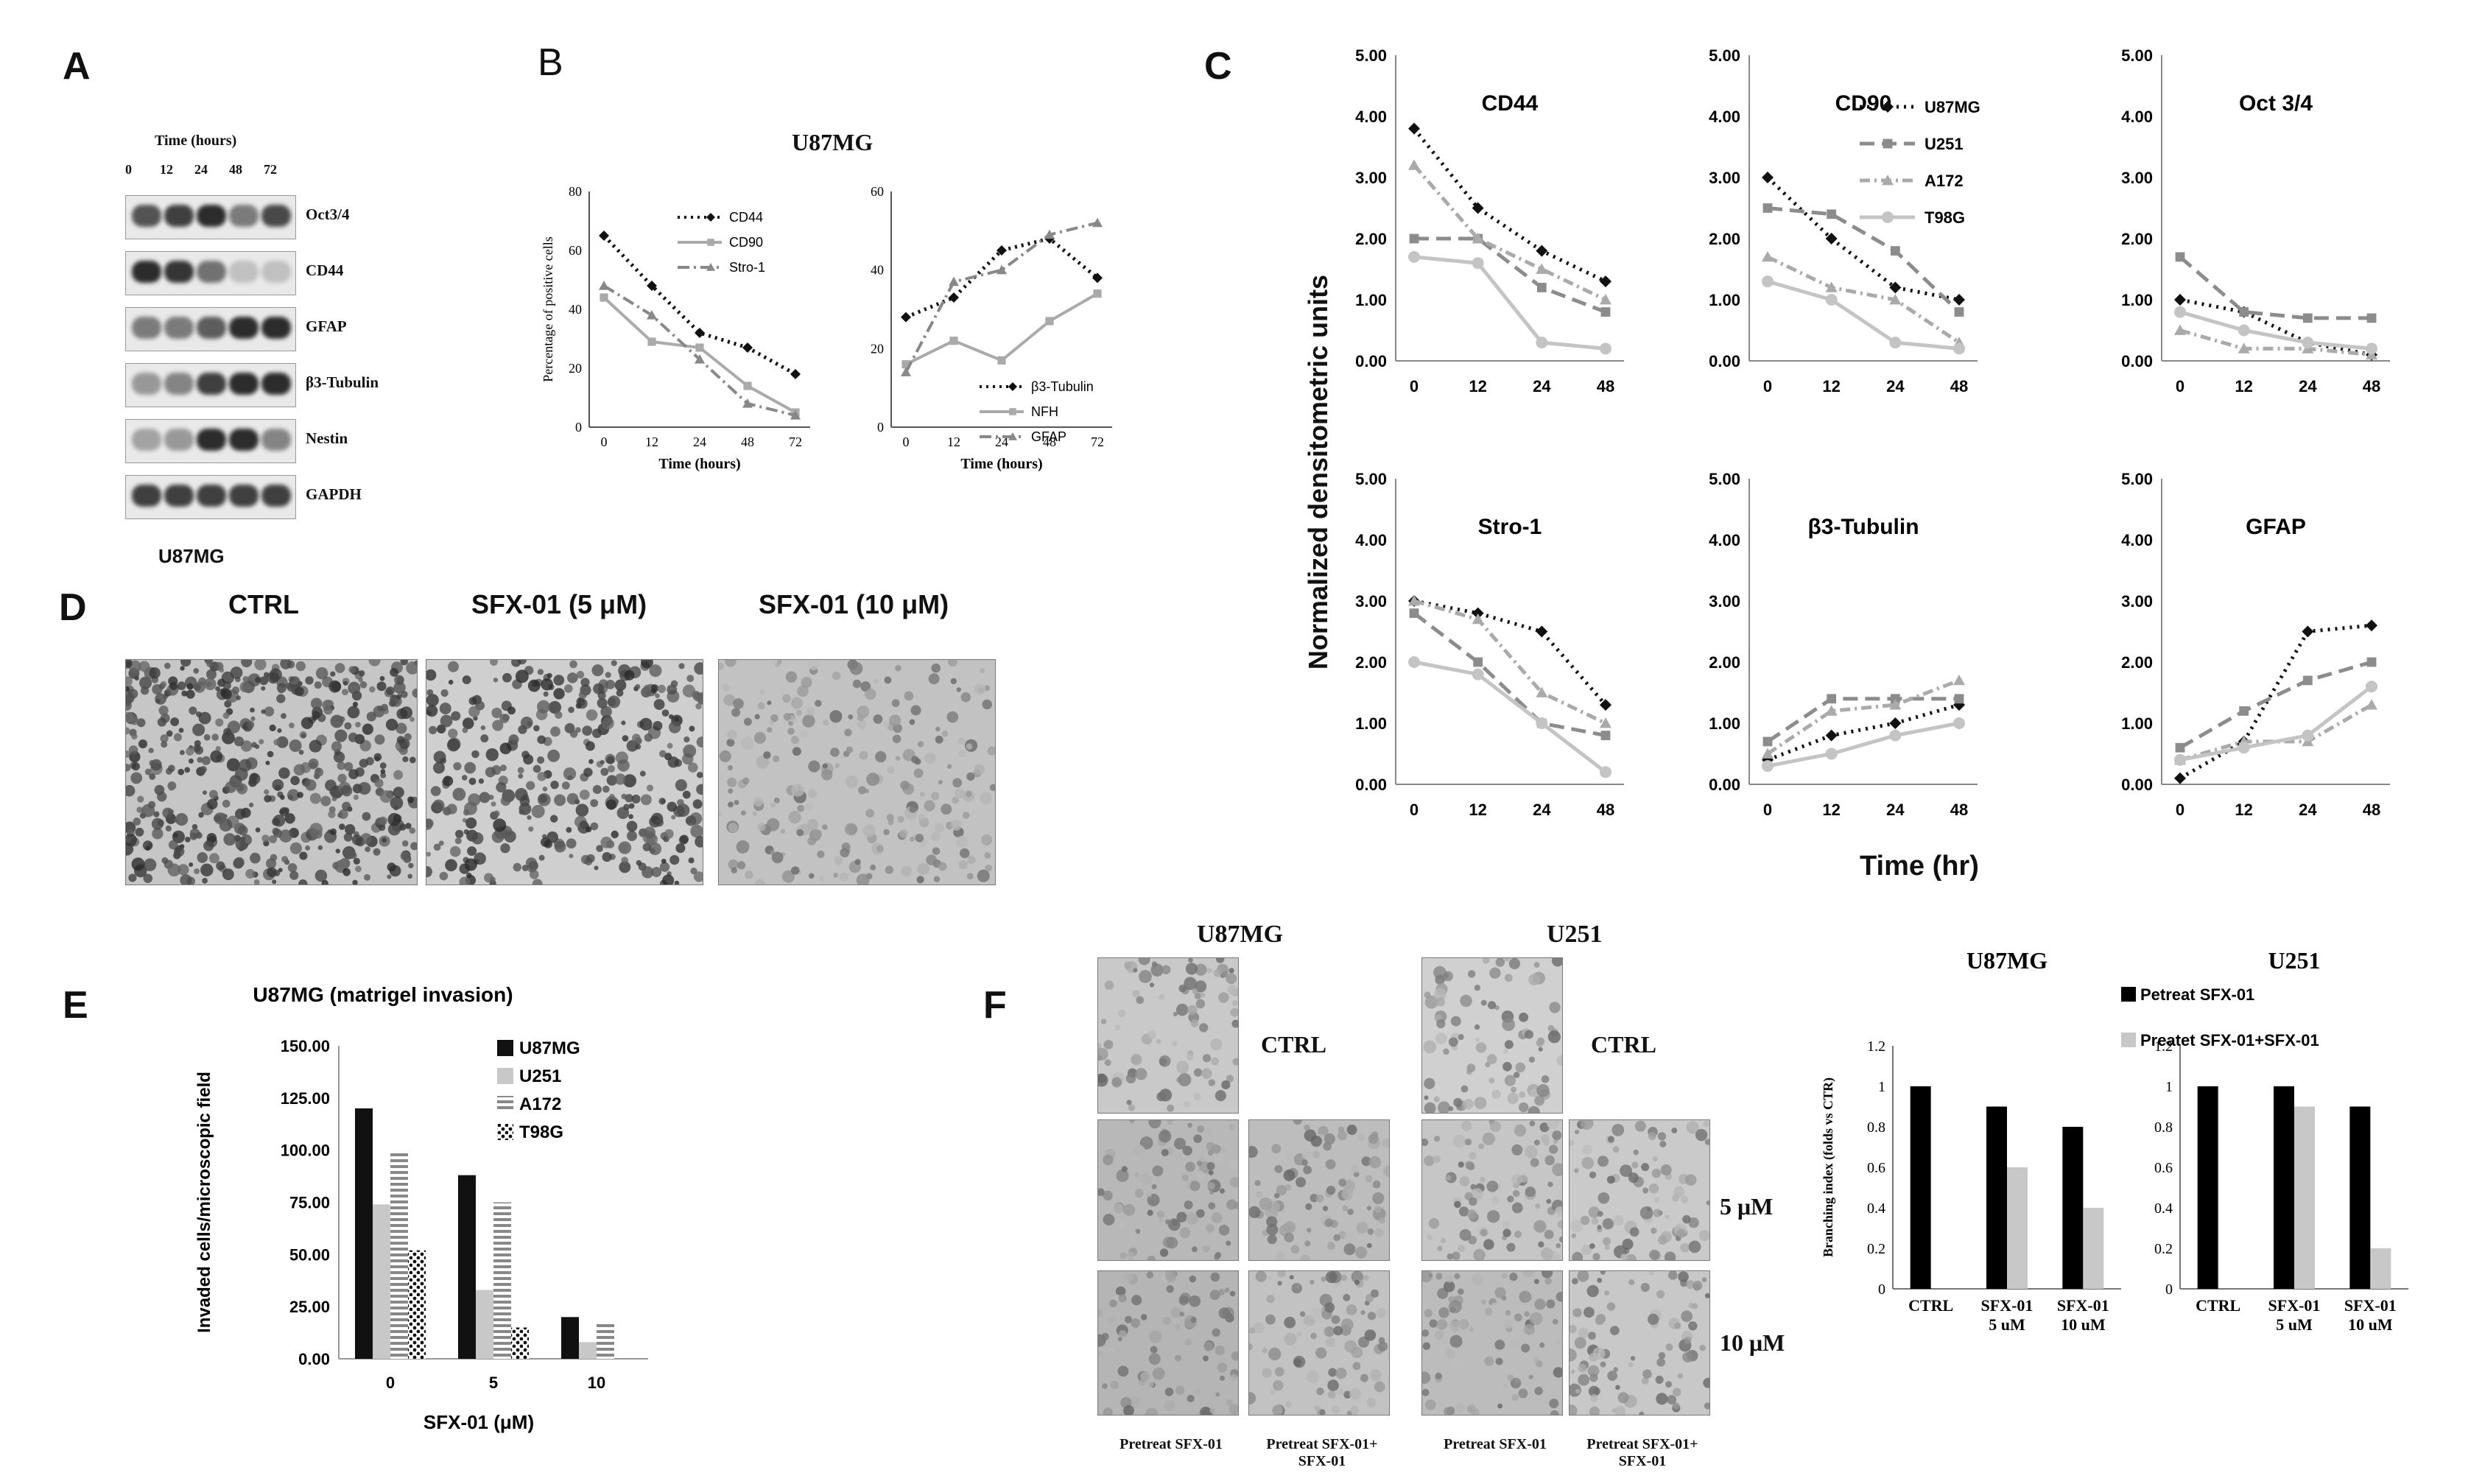  I want to click on y-tick-label: 5.00, so click(1725, 56).